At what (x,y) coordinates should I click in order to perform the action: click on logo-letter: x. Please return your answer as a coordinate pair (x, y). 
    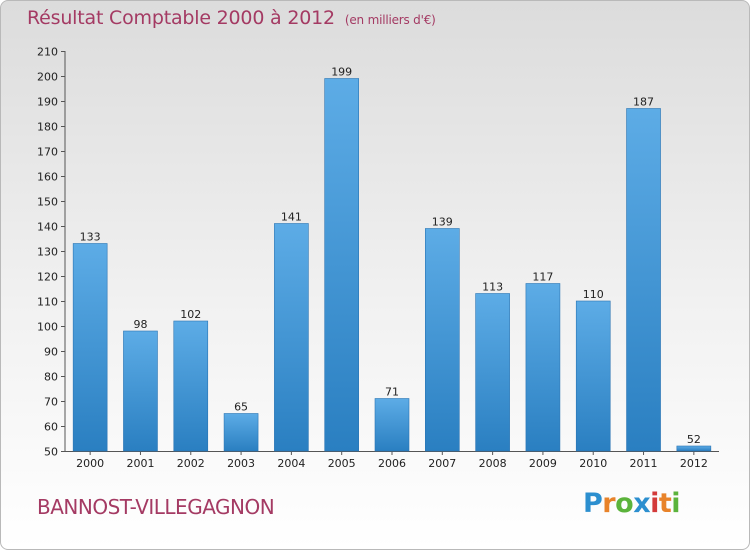
    Looking at the image, I should click on (642, 503).